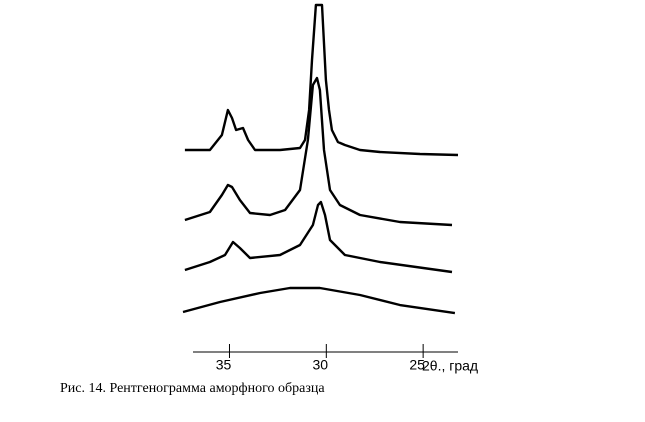 The width and height of the screenshot is (645, 422). Describe the element at coordinates (321, 365) in the screenshot. I see `x-tick-label: 30` at that location.